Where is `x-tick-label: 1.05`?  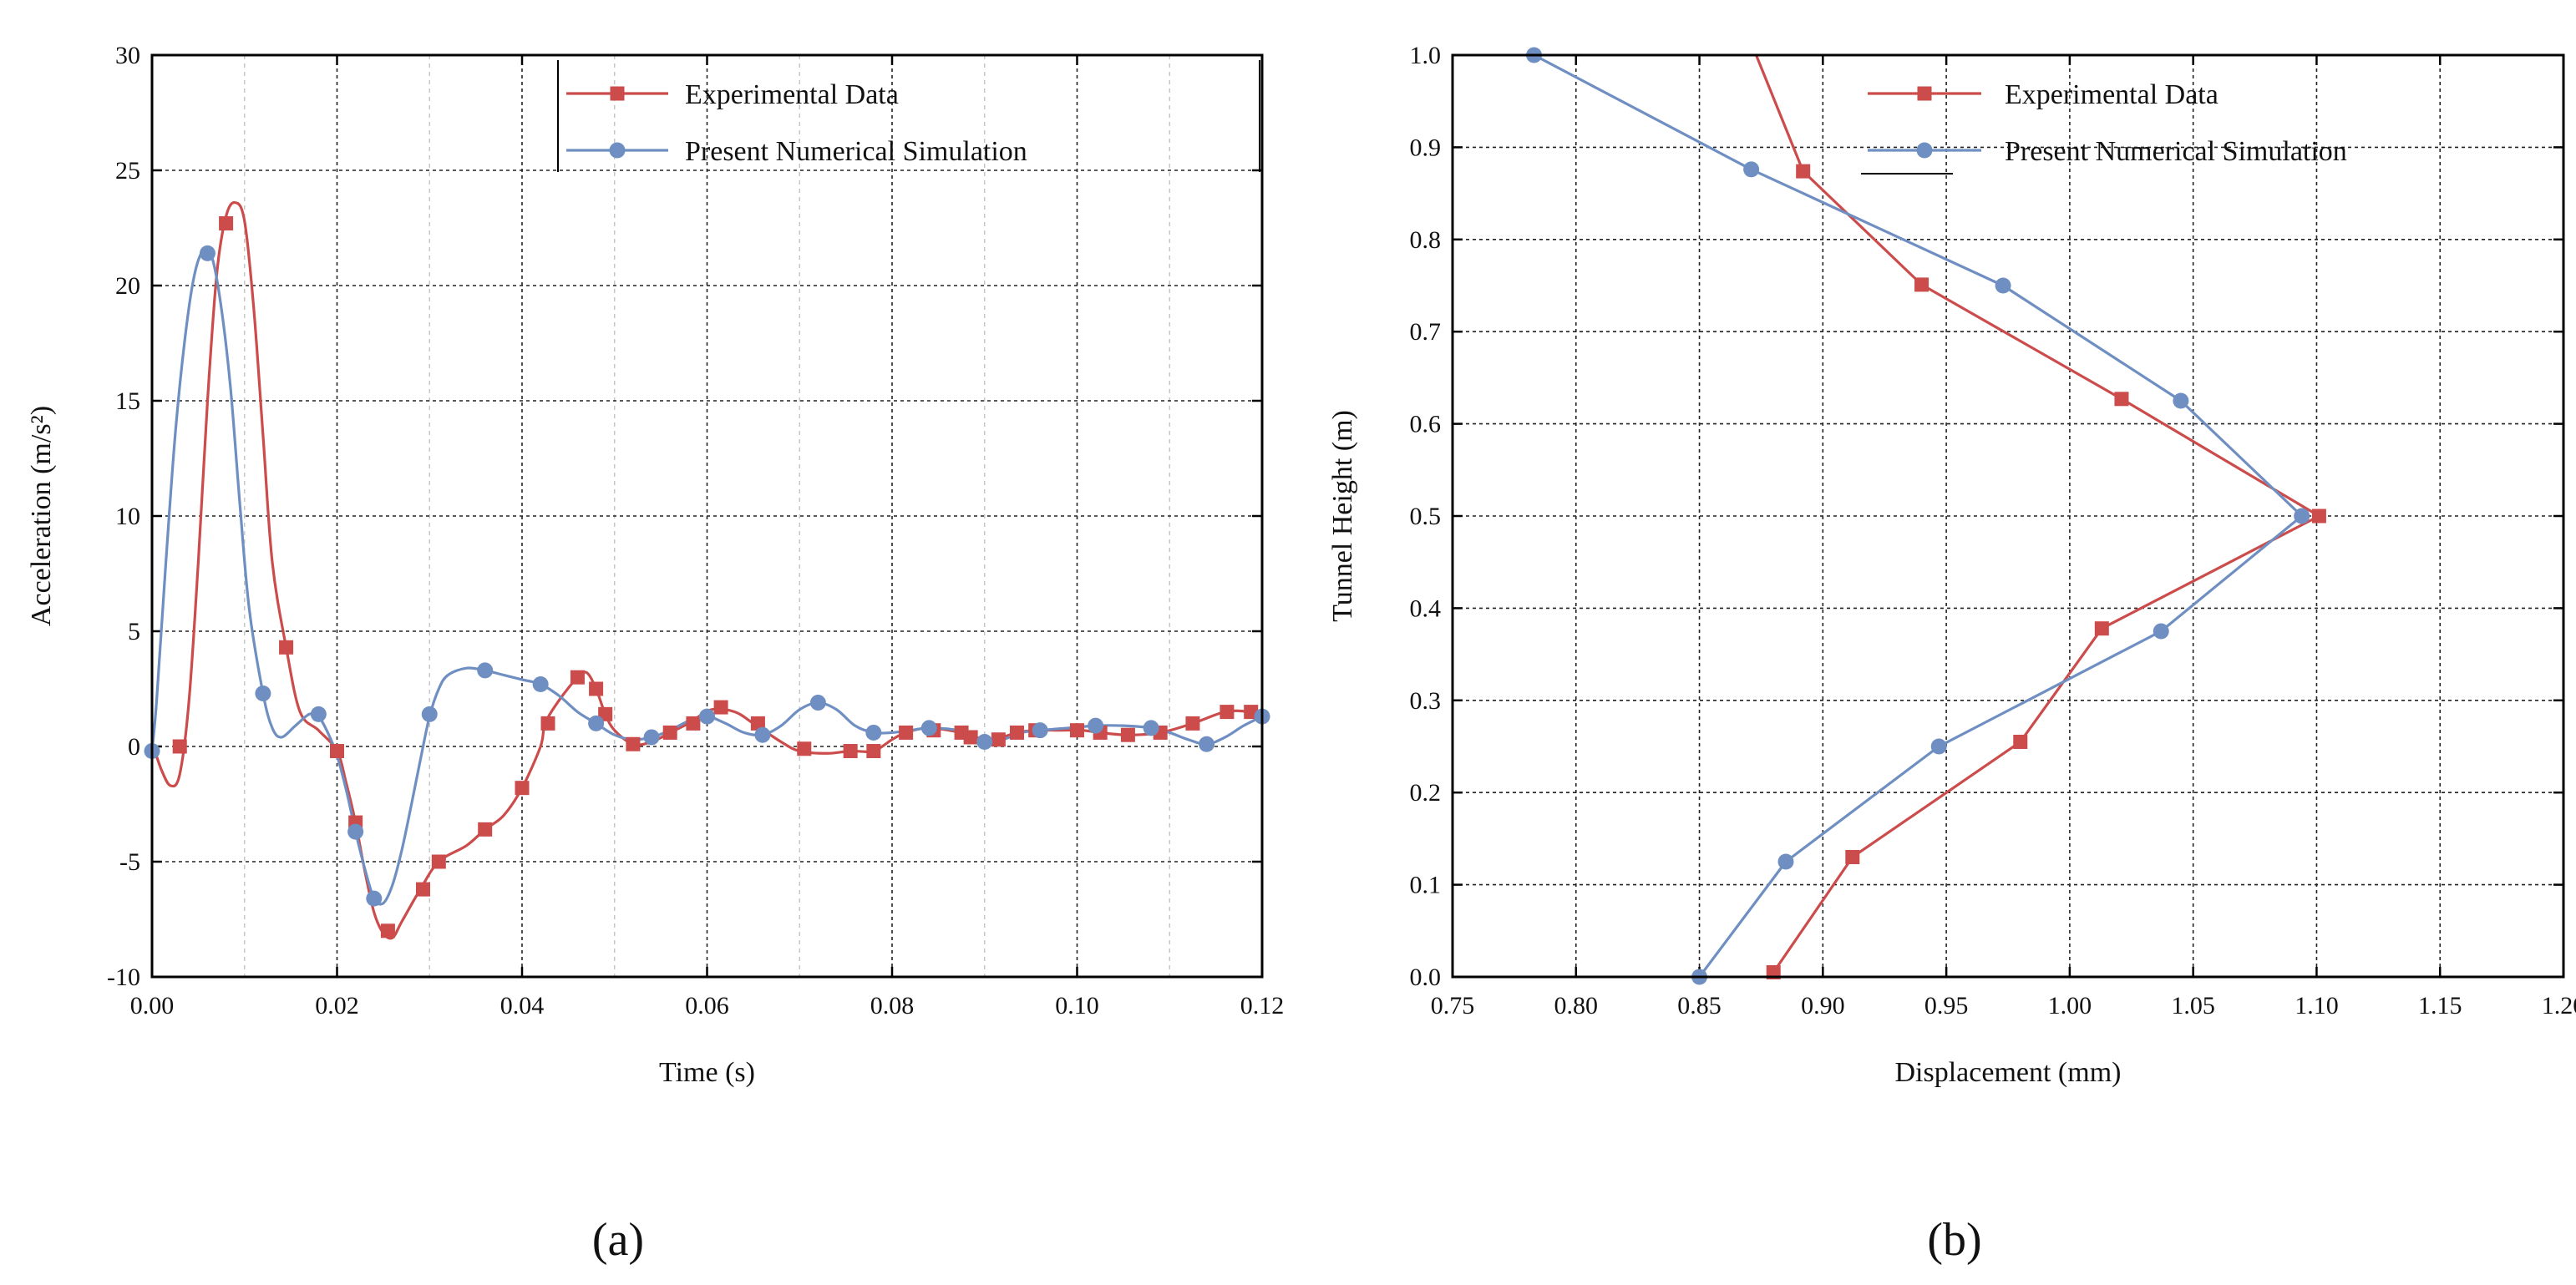 x-tick-label: 1.05 is located at coordinates (2193, 1005).